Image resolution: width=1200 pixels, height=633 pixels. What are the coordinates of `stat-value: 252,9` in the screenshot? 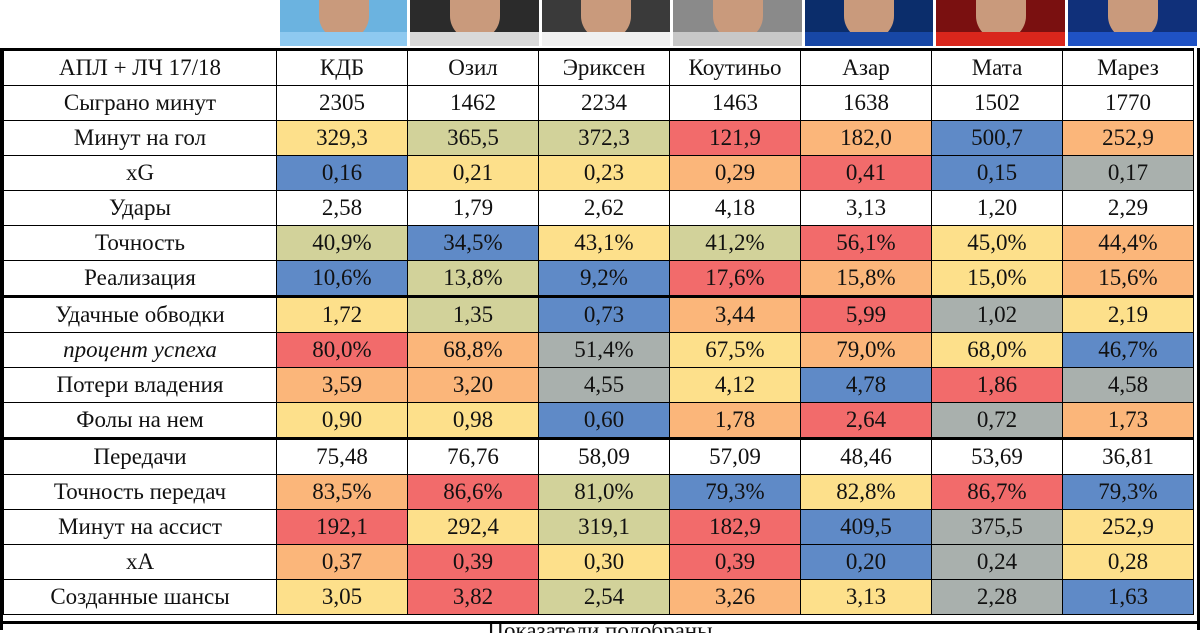 It's located at (1128, 527).